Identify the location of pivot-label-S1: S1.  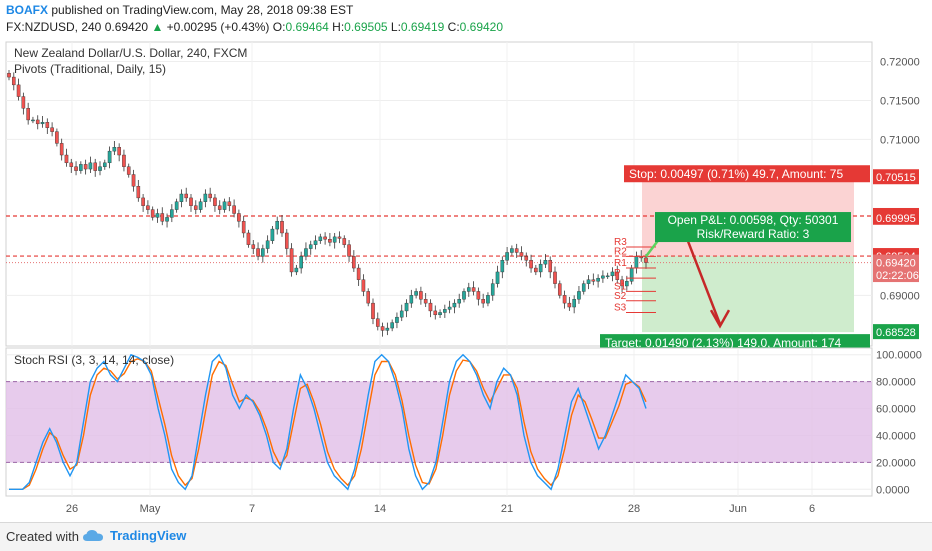
(620, 286).